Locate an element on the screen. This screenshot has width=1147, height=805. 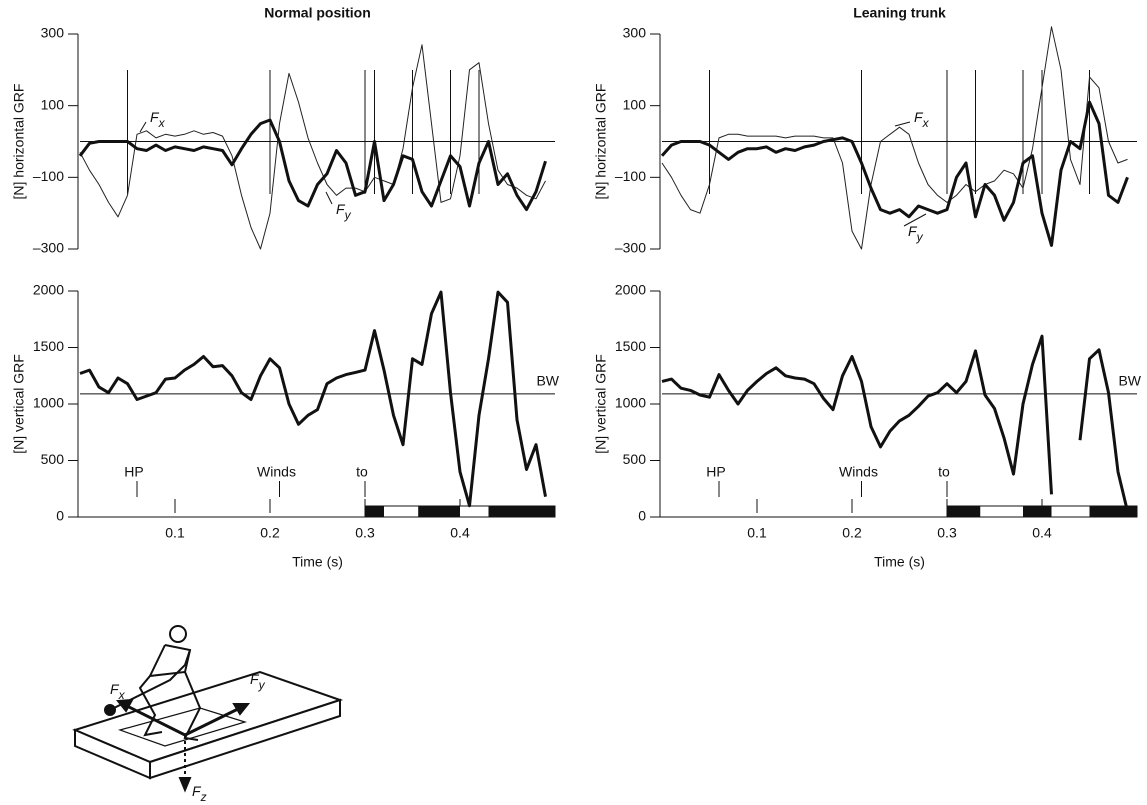
plate-inner is located at coordinates (183, 727).